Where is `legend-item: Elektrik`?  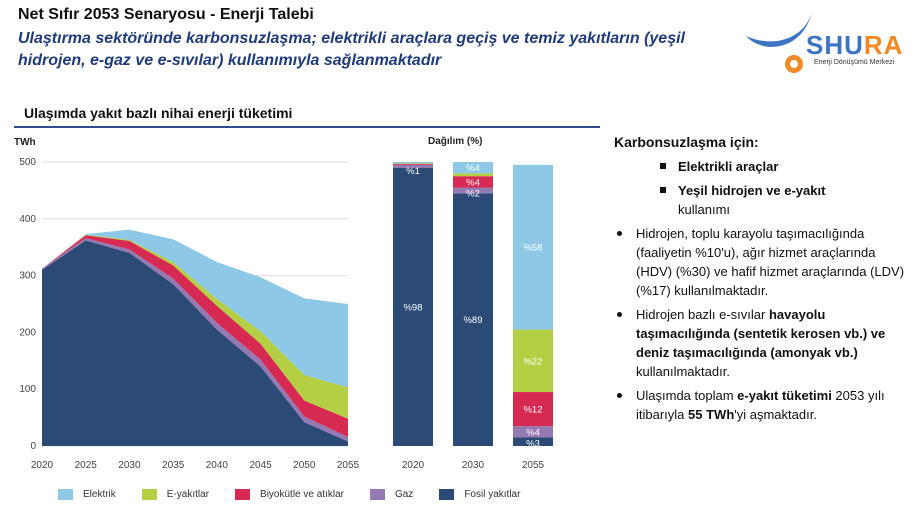 legend-item: Elektrik is located at coordinates (87, 494).